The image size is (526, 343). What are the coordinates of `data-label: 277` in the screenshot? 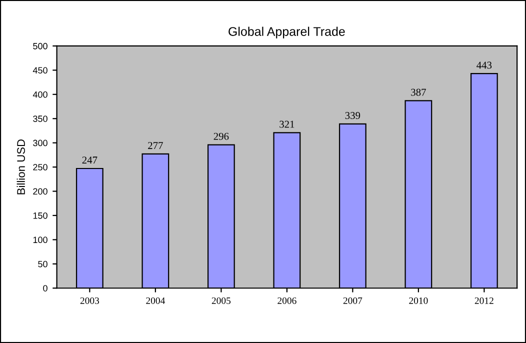 It's located at (155, 145).